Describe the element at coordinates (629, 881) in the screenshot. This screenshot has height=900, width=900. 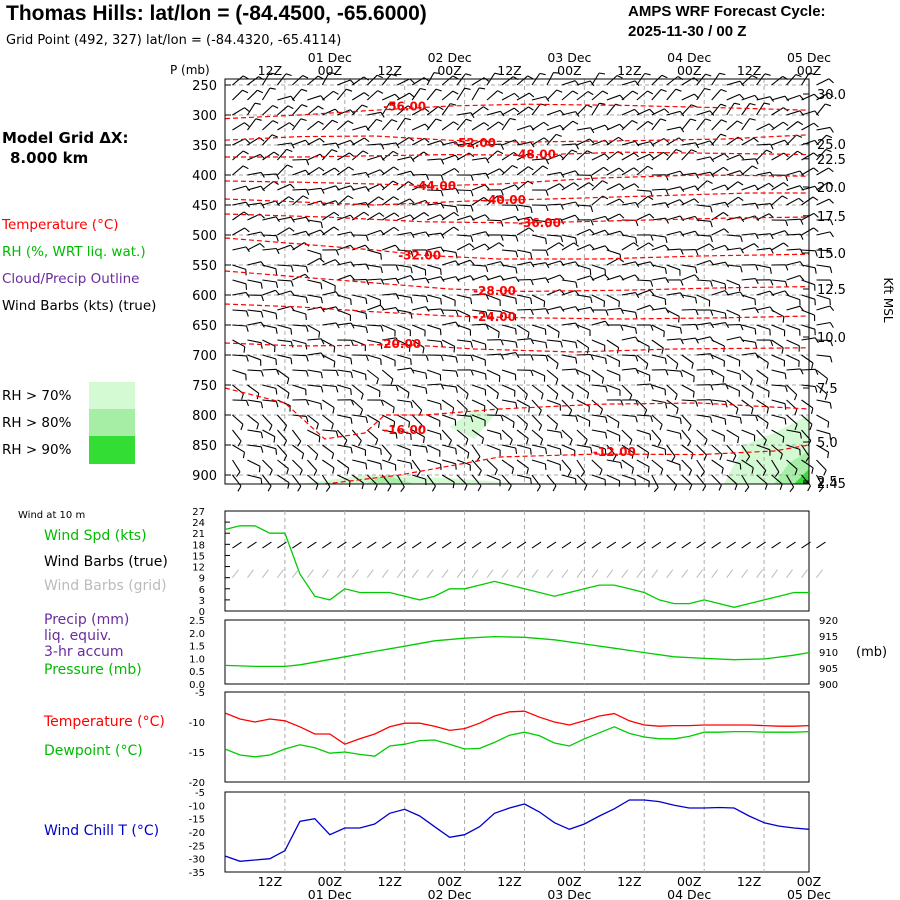
I see `time-tick-bottom: 12Z` at that location.